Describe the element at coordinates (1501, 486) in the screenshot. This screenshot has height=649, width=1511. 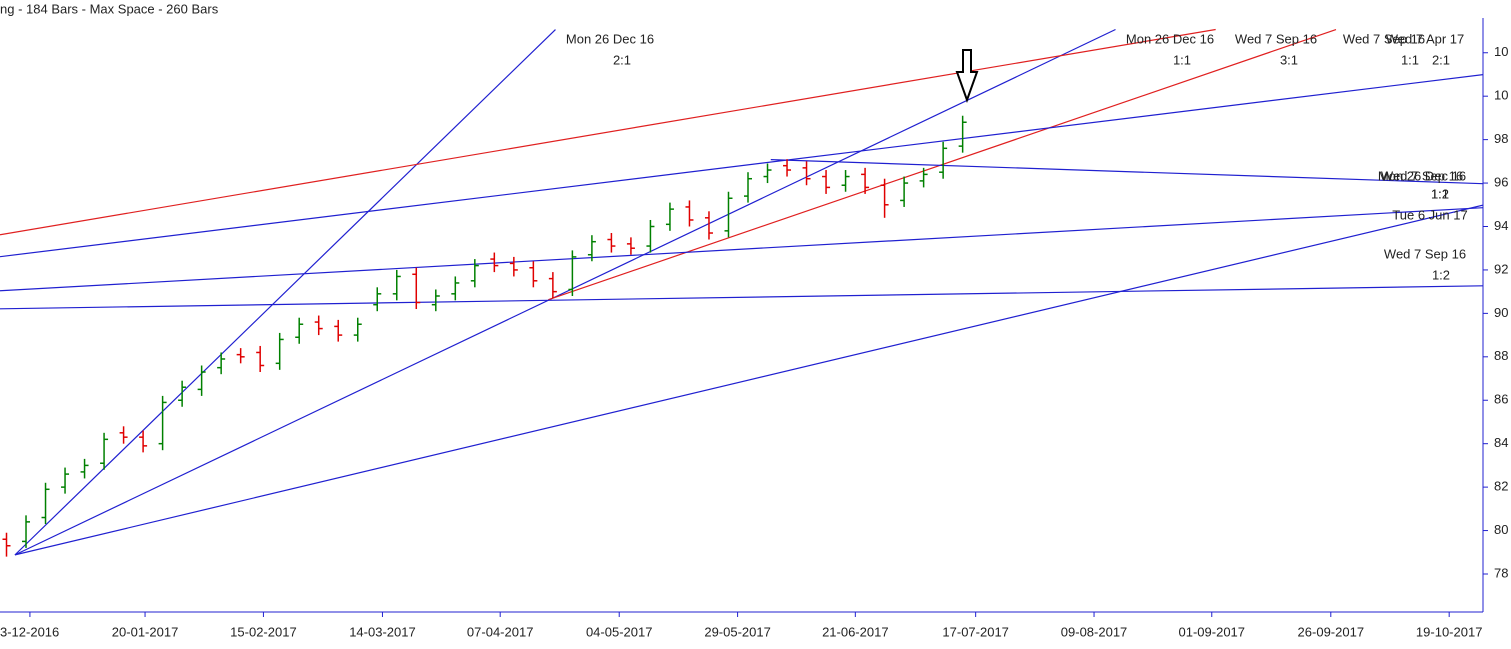
I see `y-tick-label: 82` at that location.